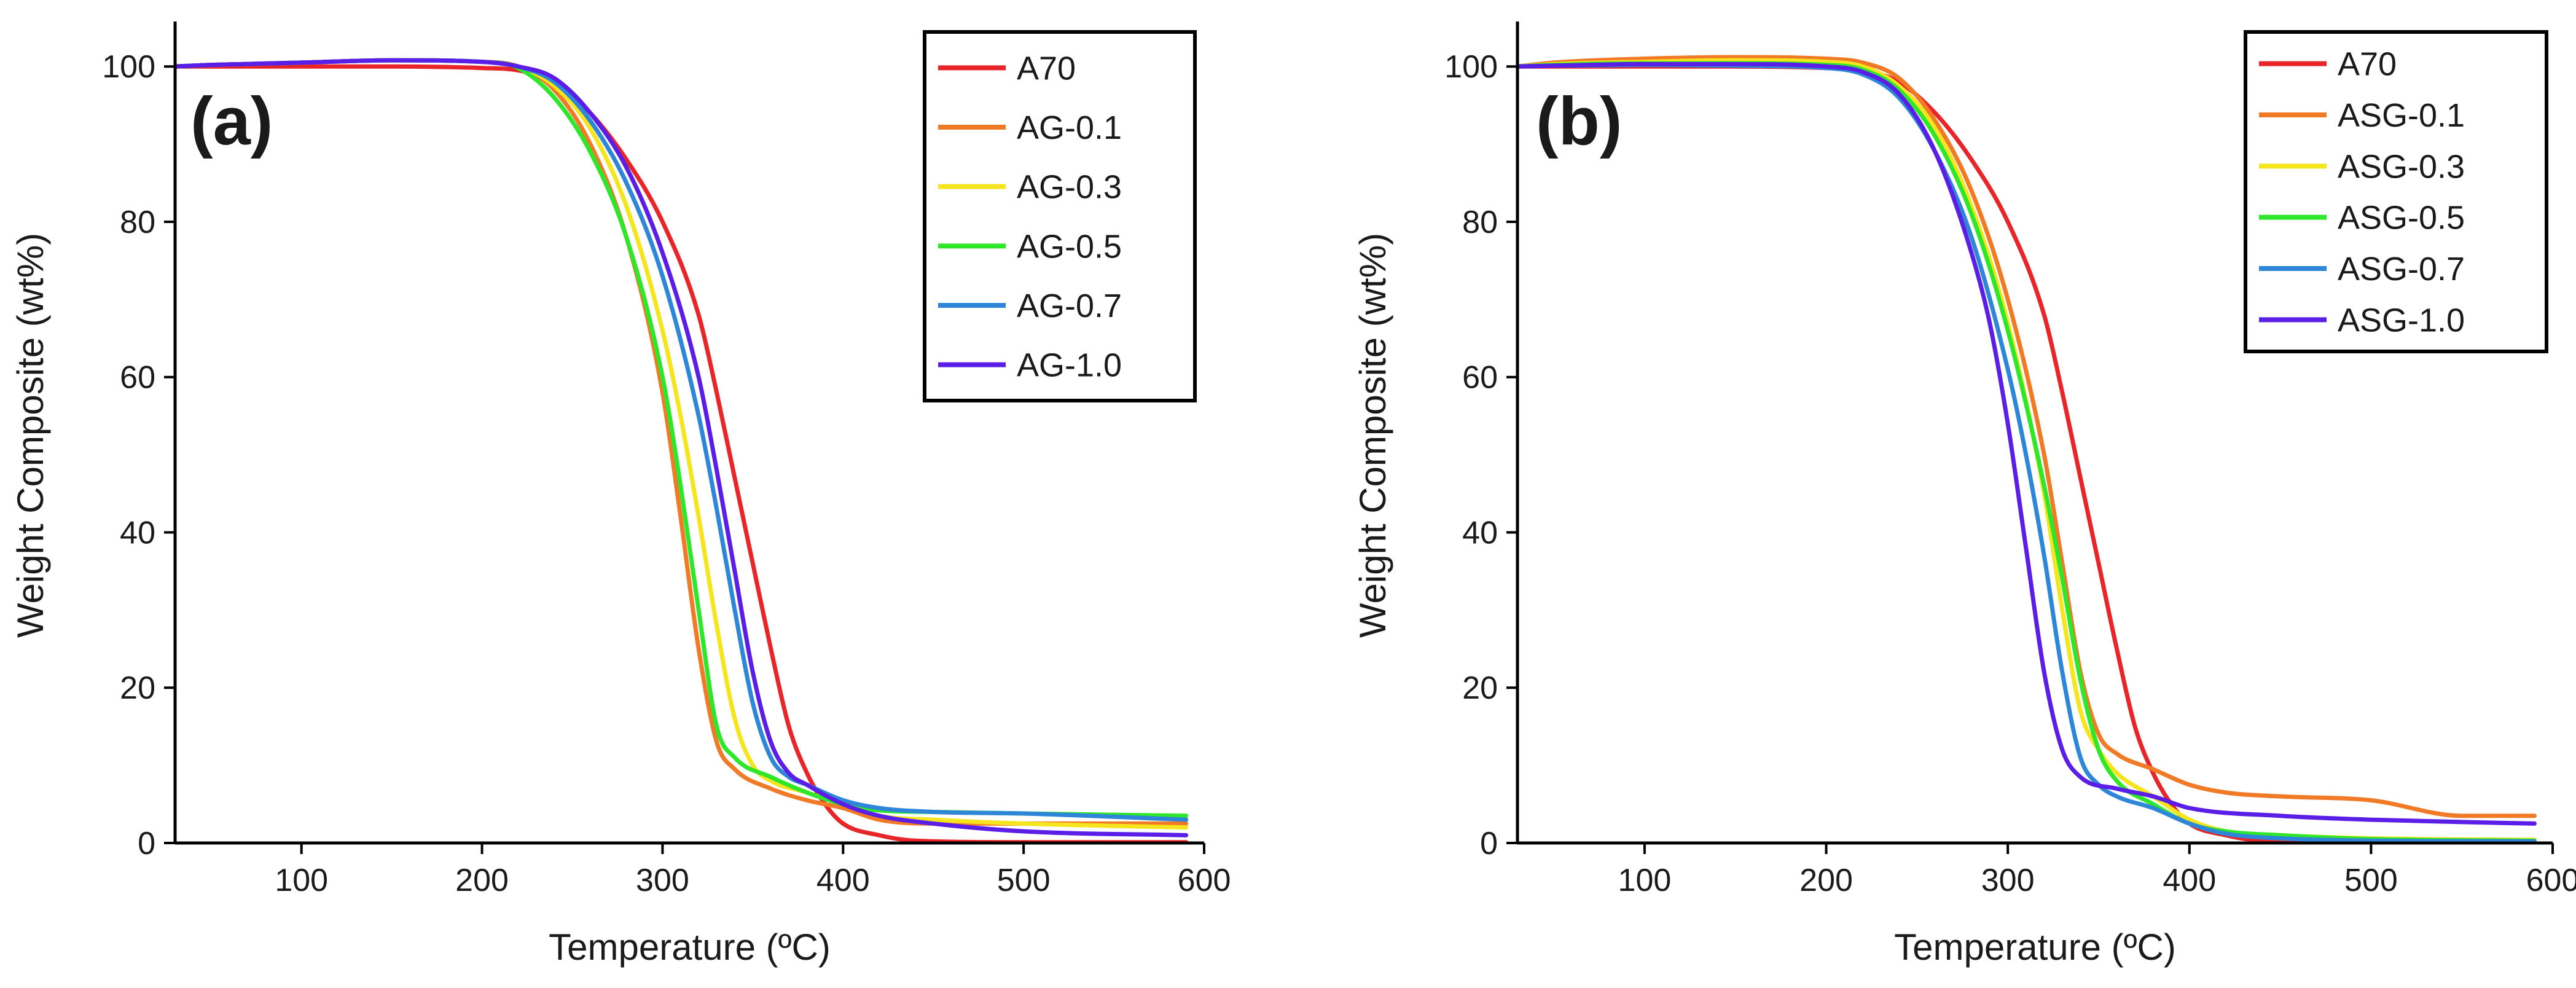 Image resolution: width=2576 pixels, height=988 pixels. Describe the element at coordinates (2401, 116) in the screenshot. I see `legend-entry: ASG-0.1` at that location.